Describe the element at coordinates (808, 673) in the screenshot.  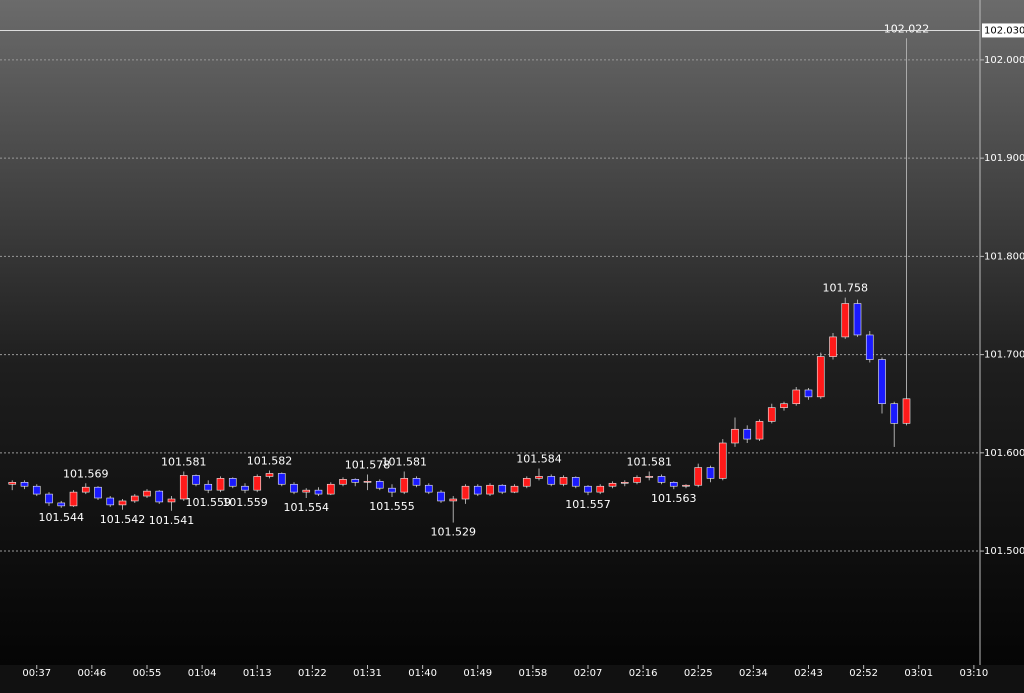
I see `x-tick-label: 02:43` at that location.